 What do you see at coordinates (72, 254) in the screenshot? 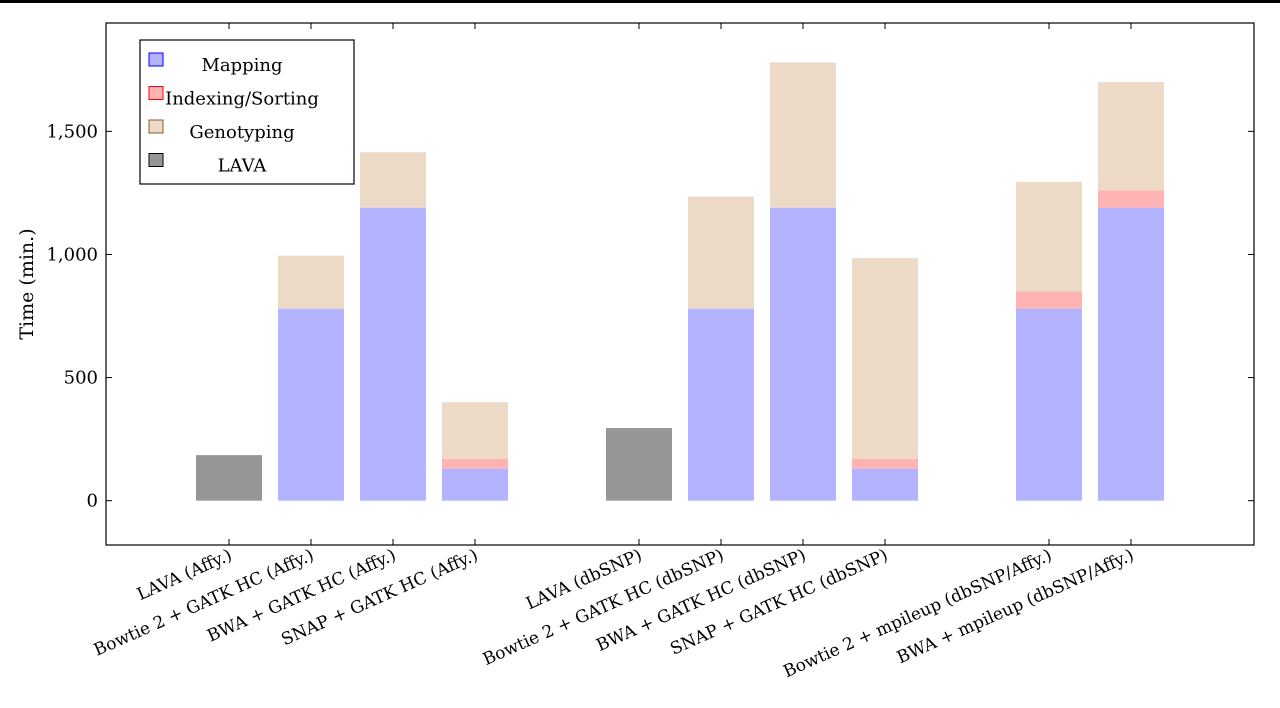
I see `y-tick-label: 1,000` at bounding box center [72, 254].